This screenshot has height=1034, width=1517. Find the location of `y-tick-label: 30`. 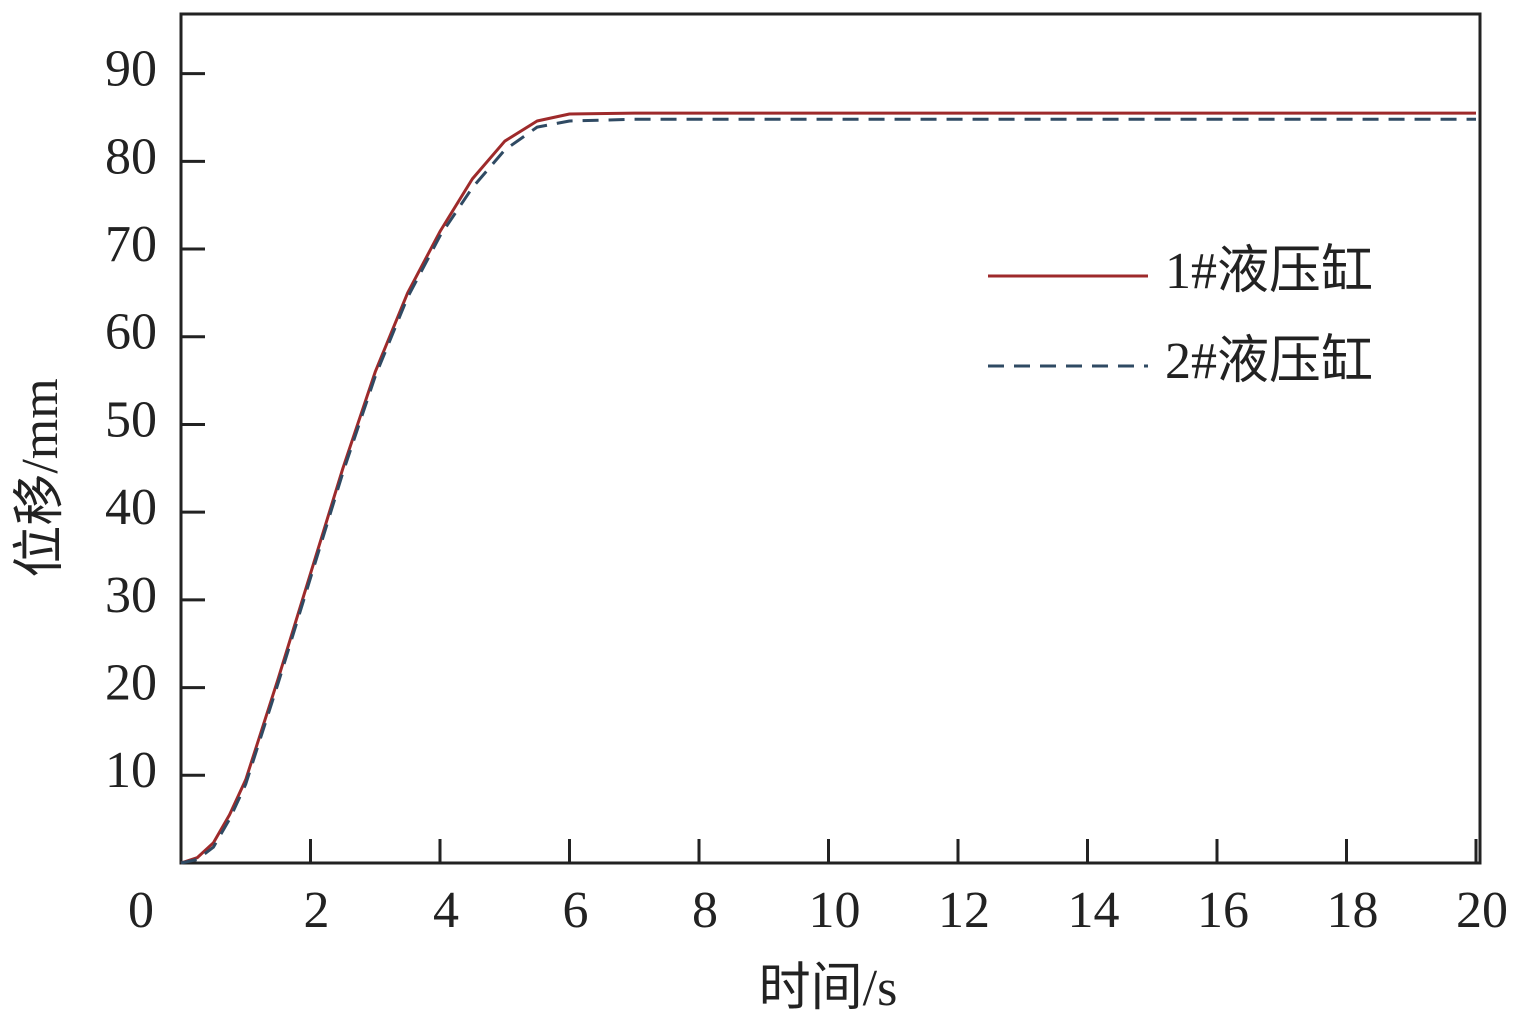

y-tick-label: 30 is located at coordinates (131, 595).